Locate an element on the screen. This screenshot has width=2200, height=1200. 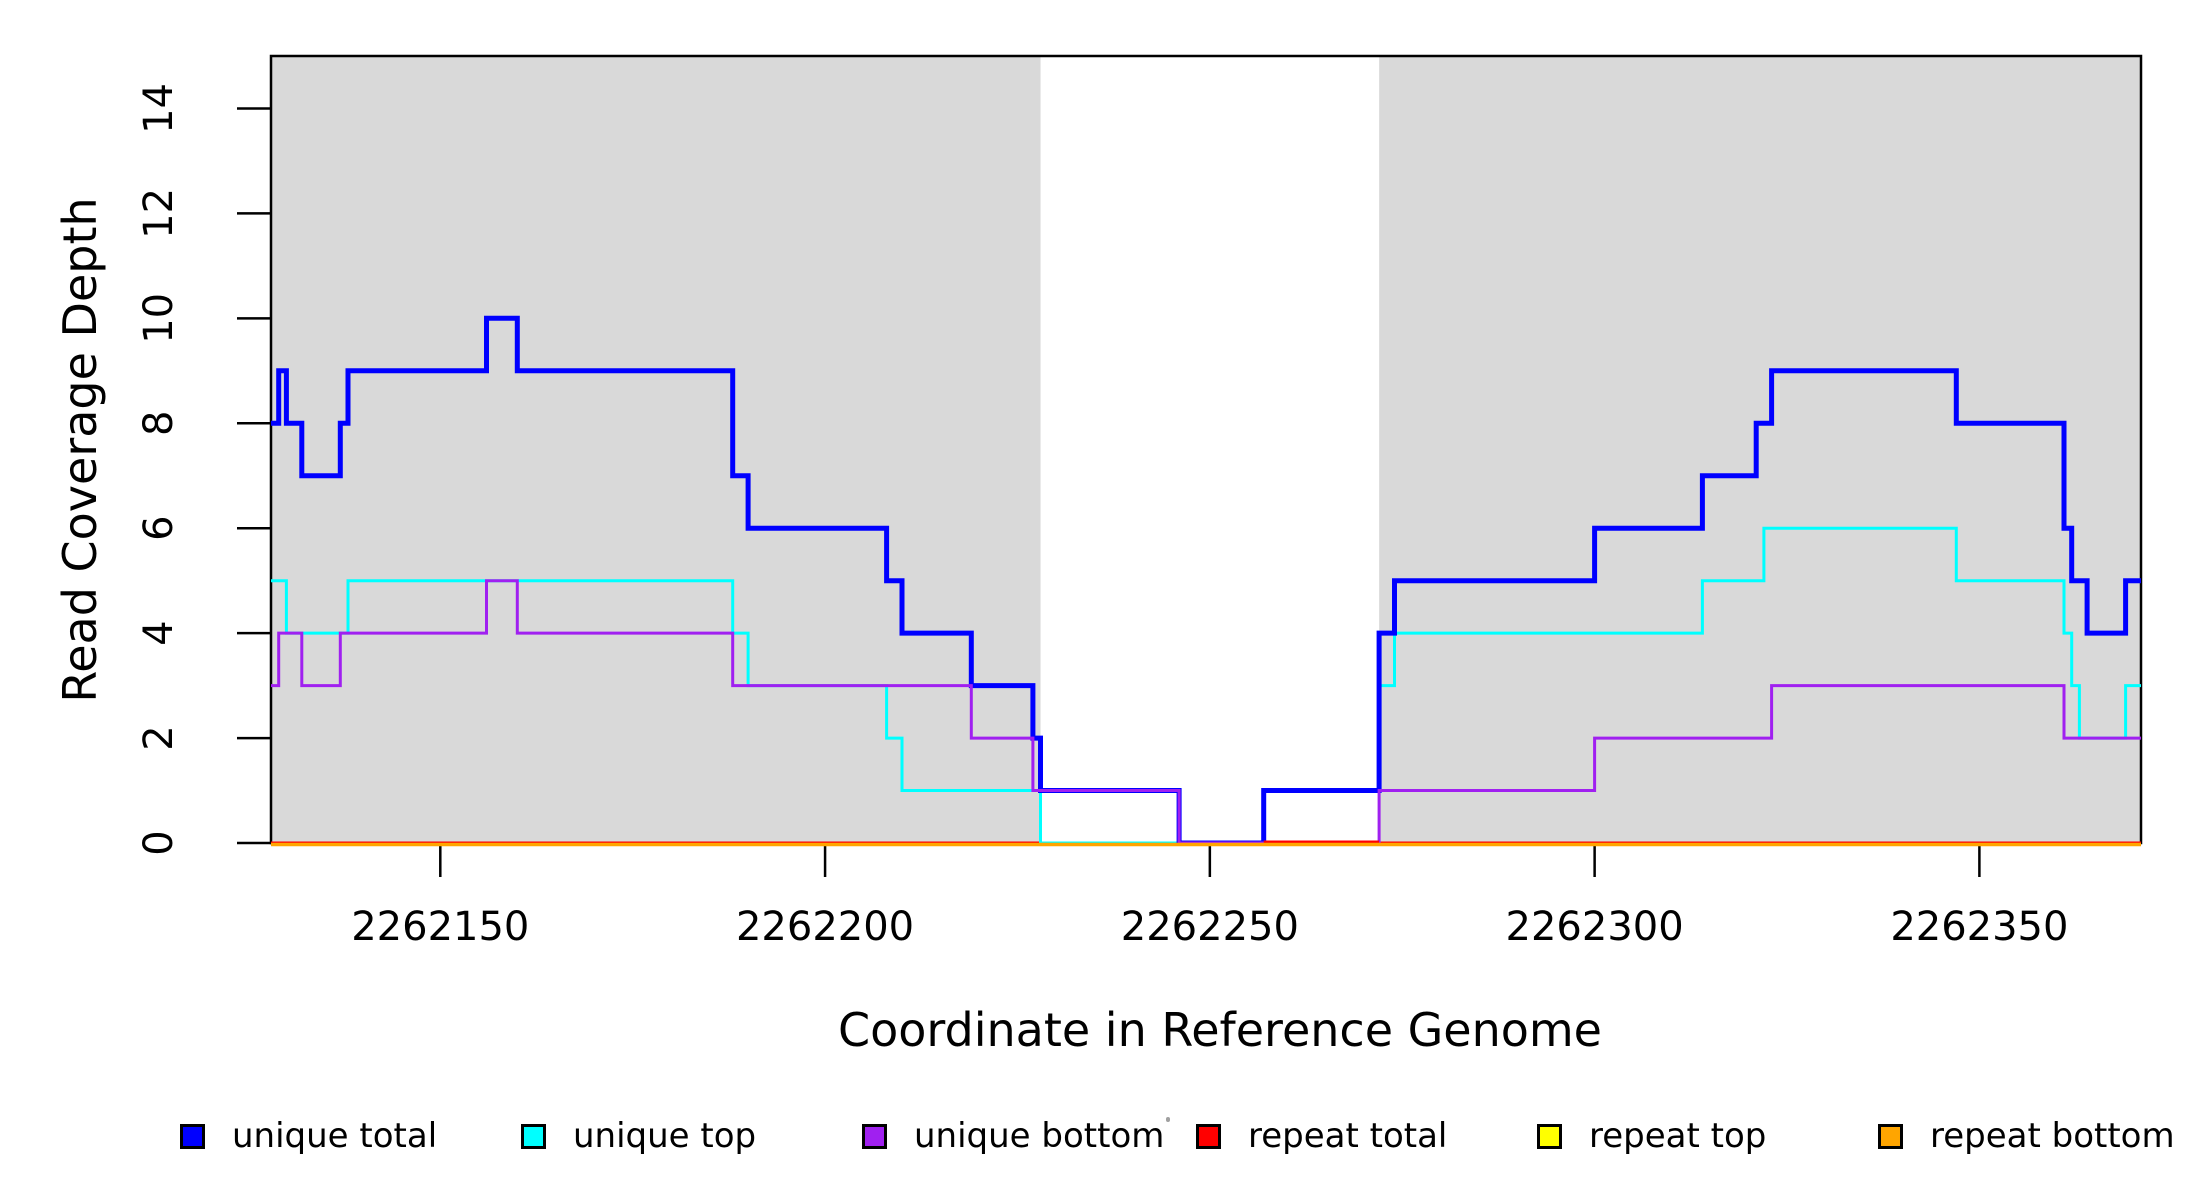
y-tick-label: 14 is located at coordinates (159, 108).